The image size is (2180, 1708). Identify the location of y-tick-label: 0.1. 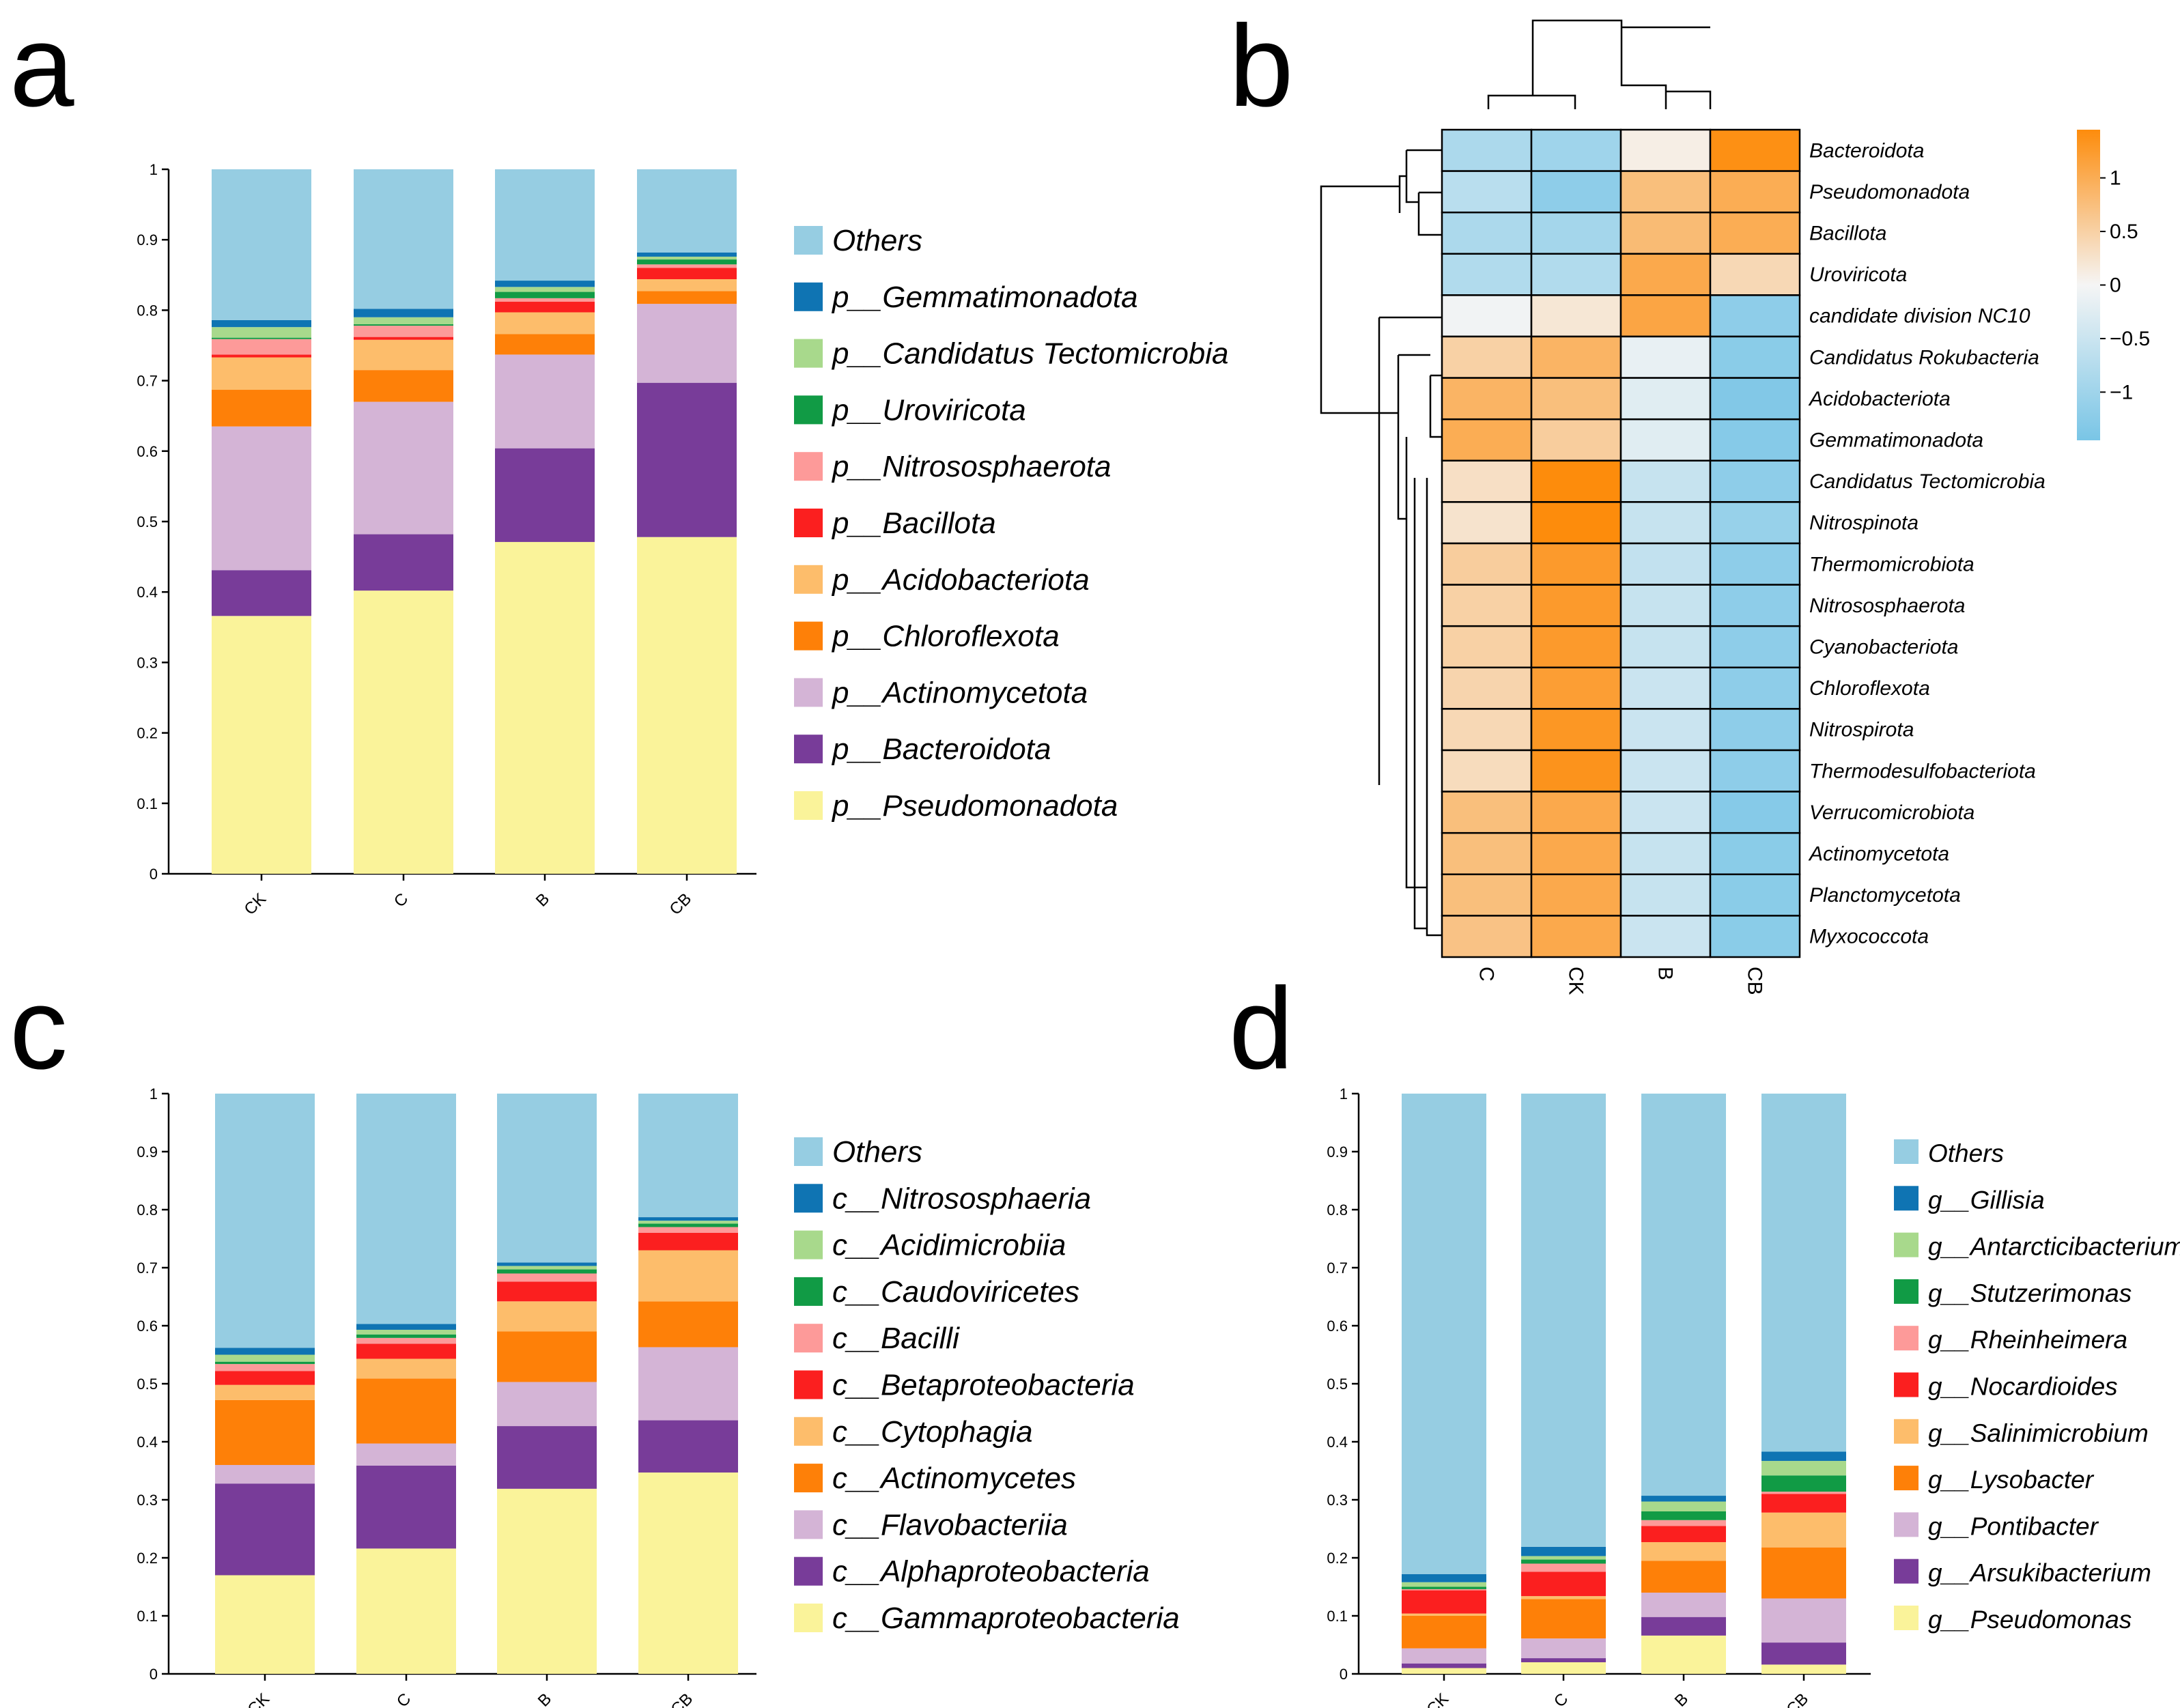
(1337, 1616).